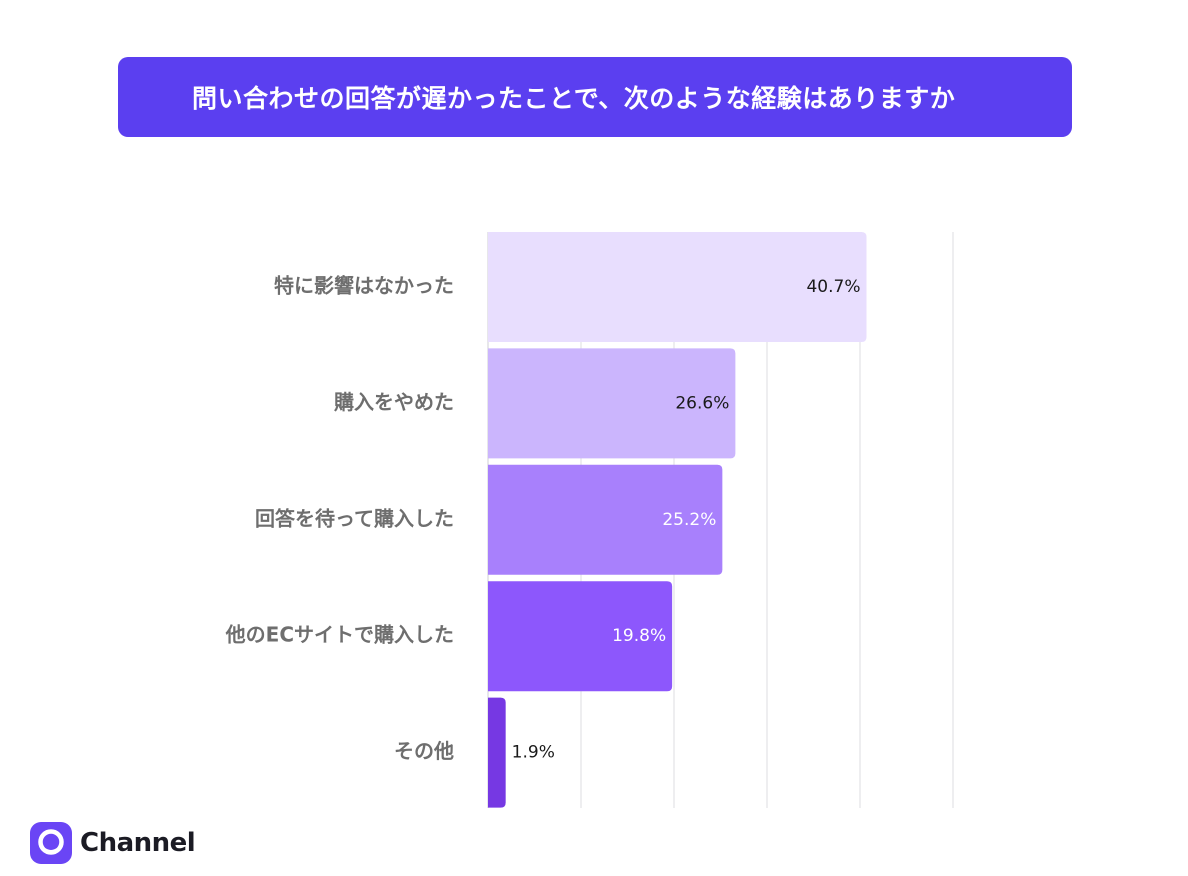 The width and height of the screenshot is (1188, 876). I want to click on channel-logo-icon, so click(51, 843).